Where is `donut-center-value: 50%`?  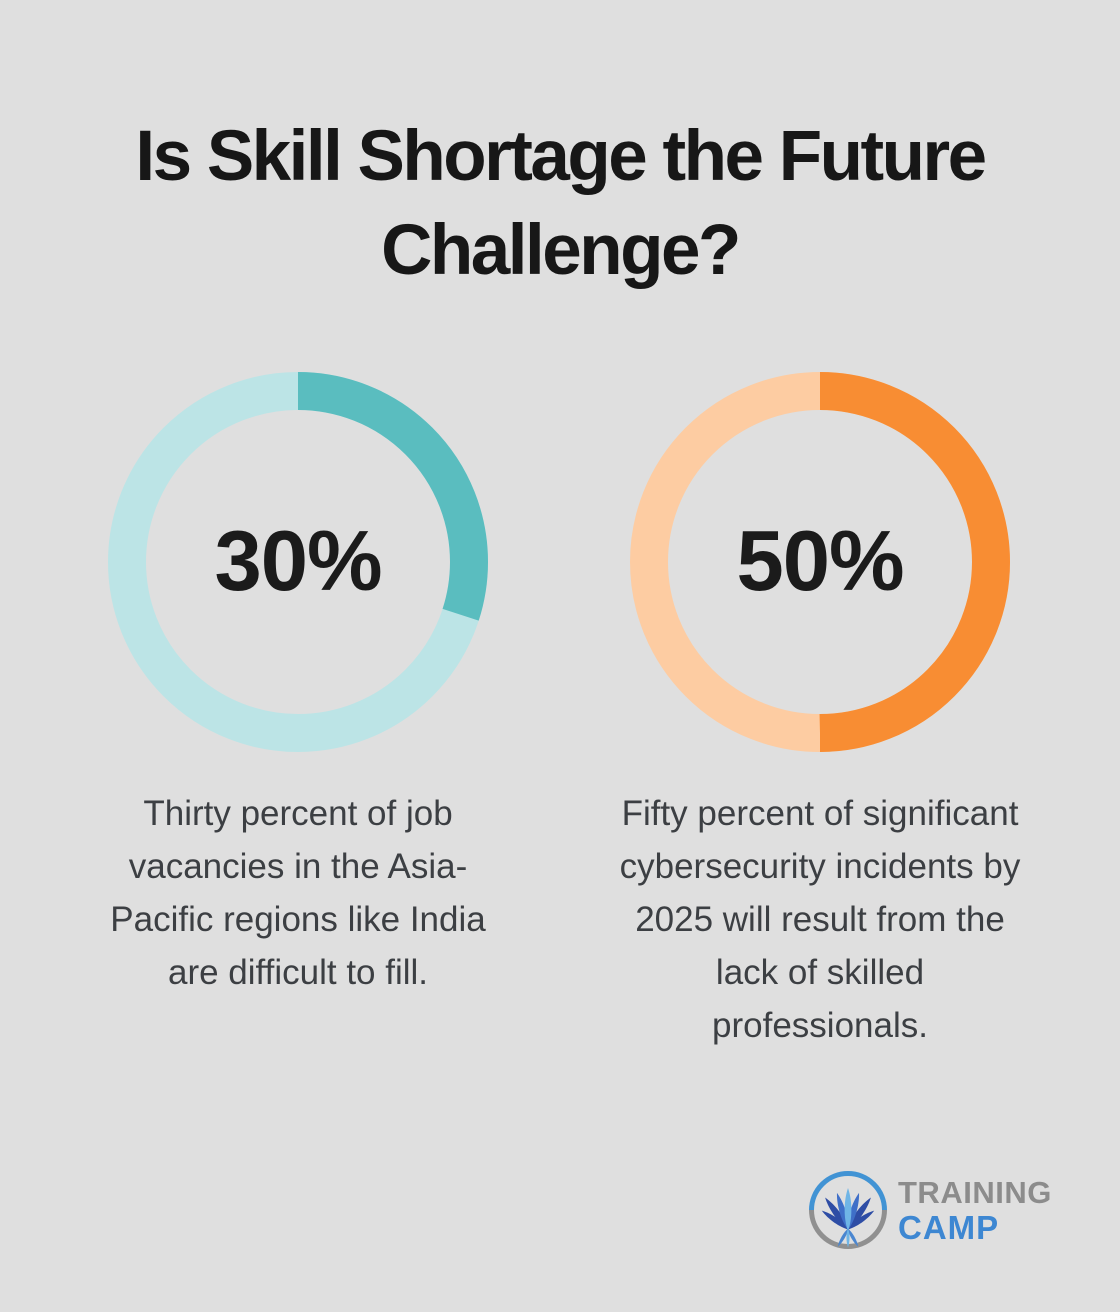
donut-center-value: 50% is located at coordinates (820, 561).